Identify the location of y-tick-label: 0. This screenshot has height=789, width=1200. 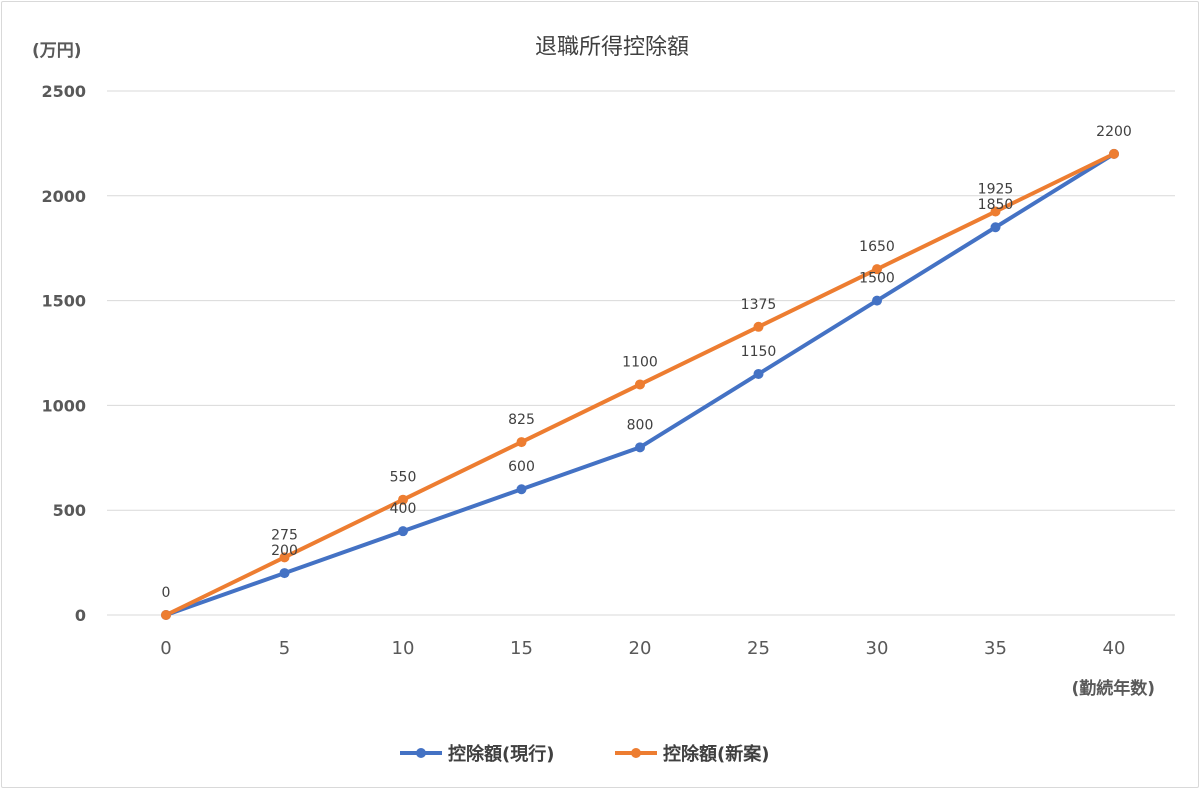
(80, 615).